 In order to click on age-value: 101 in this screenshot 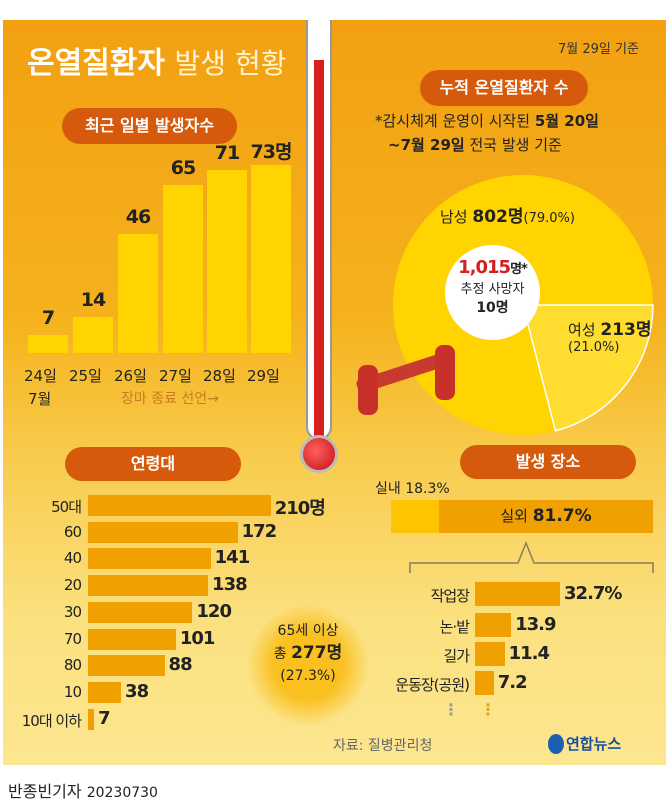, I will do `click(197, 638)`.